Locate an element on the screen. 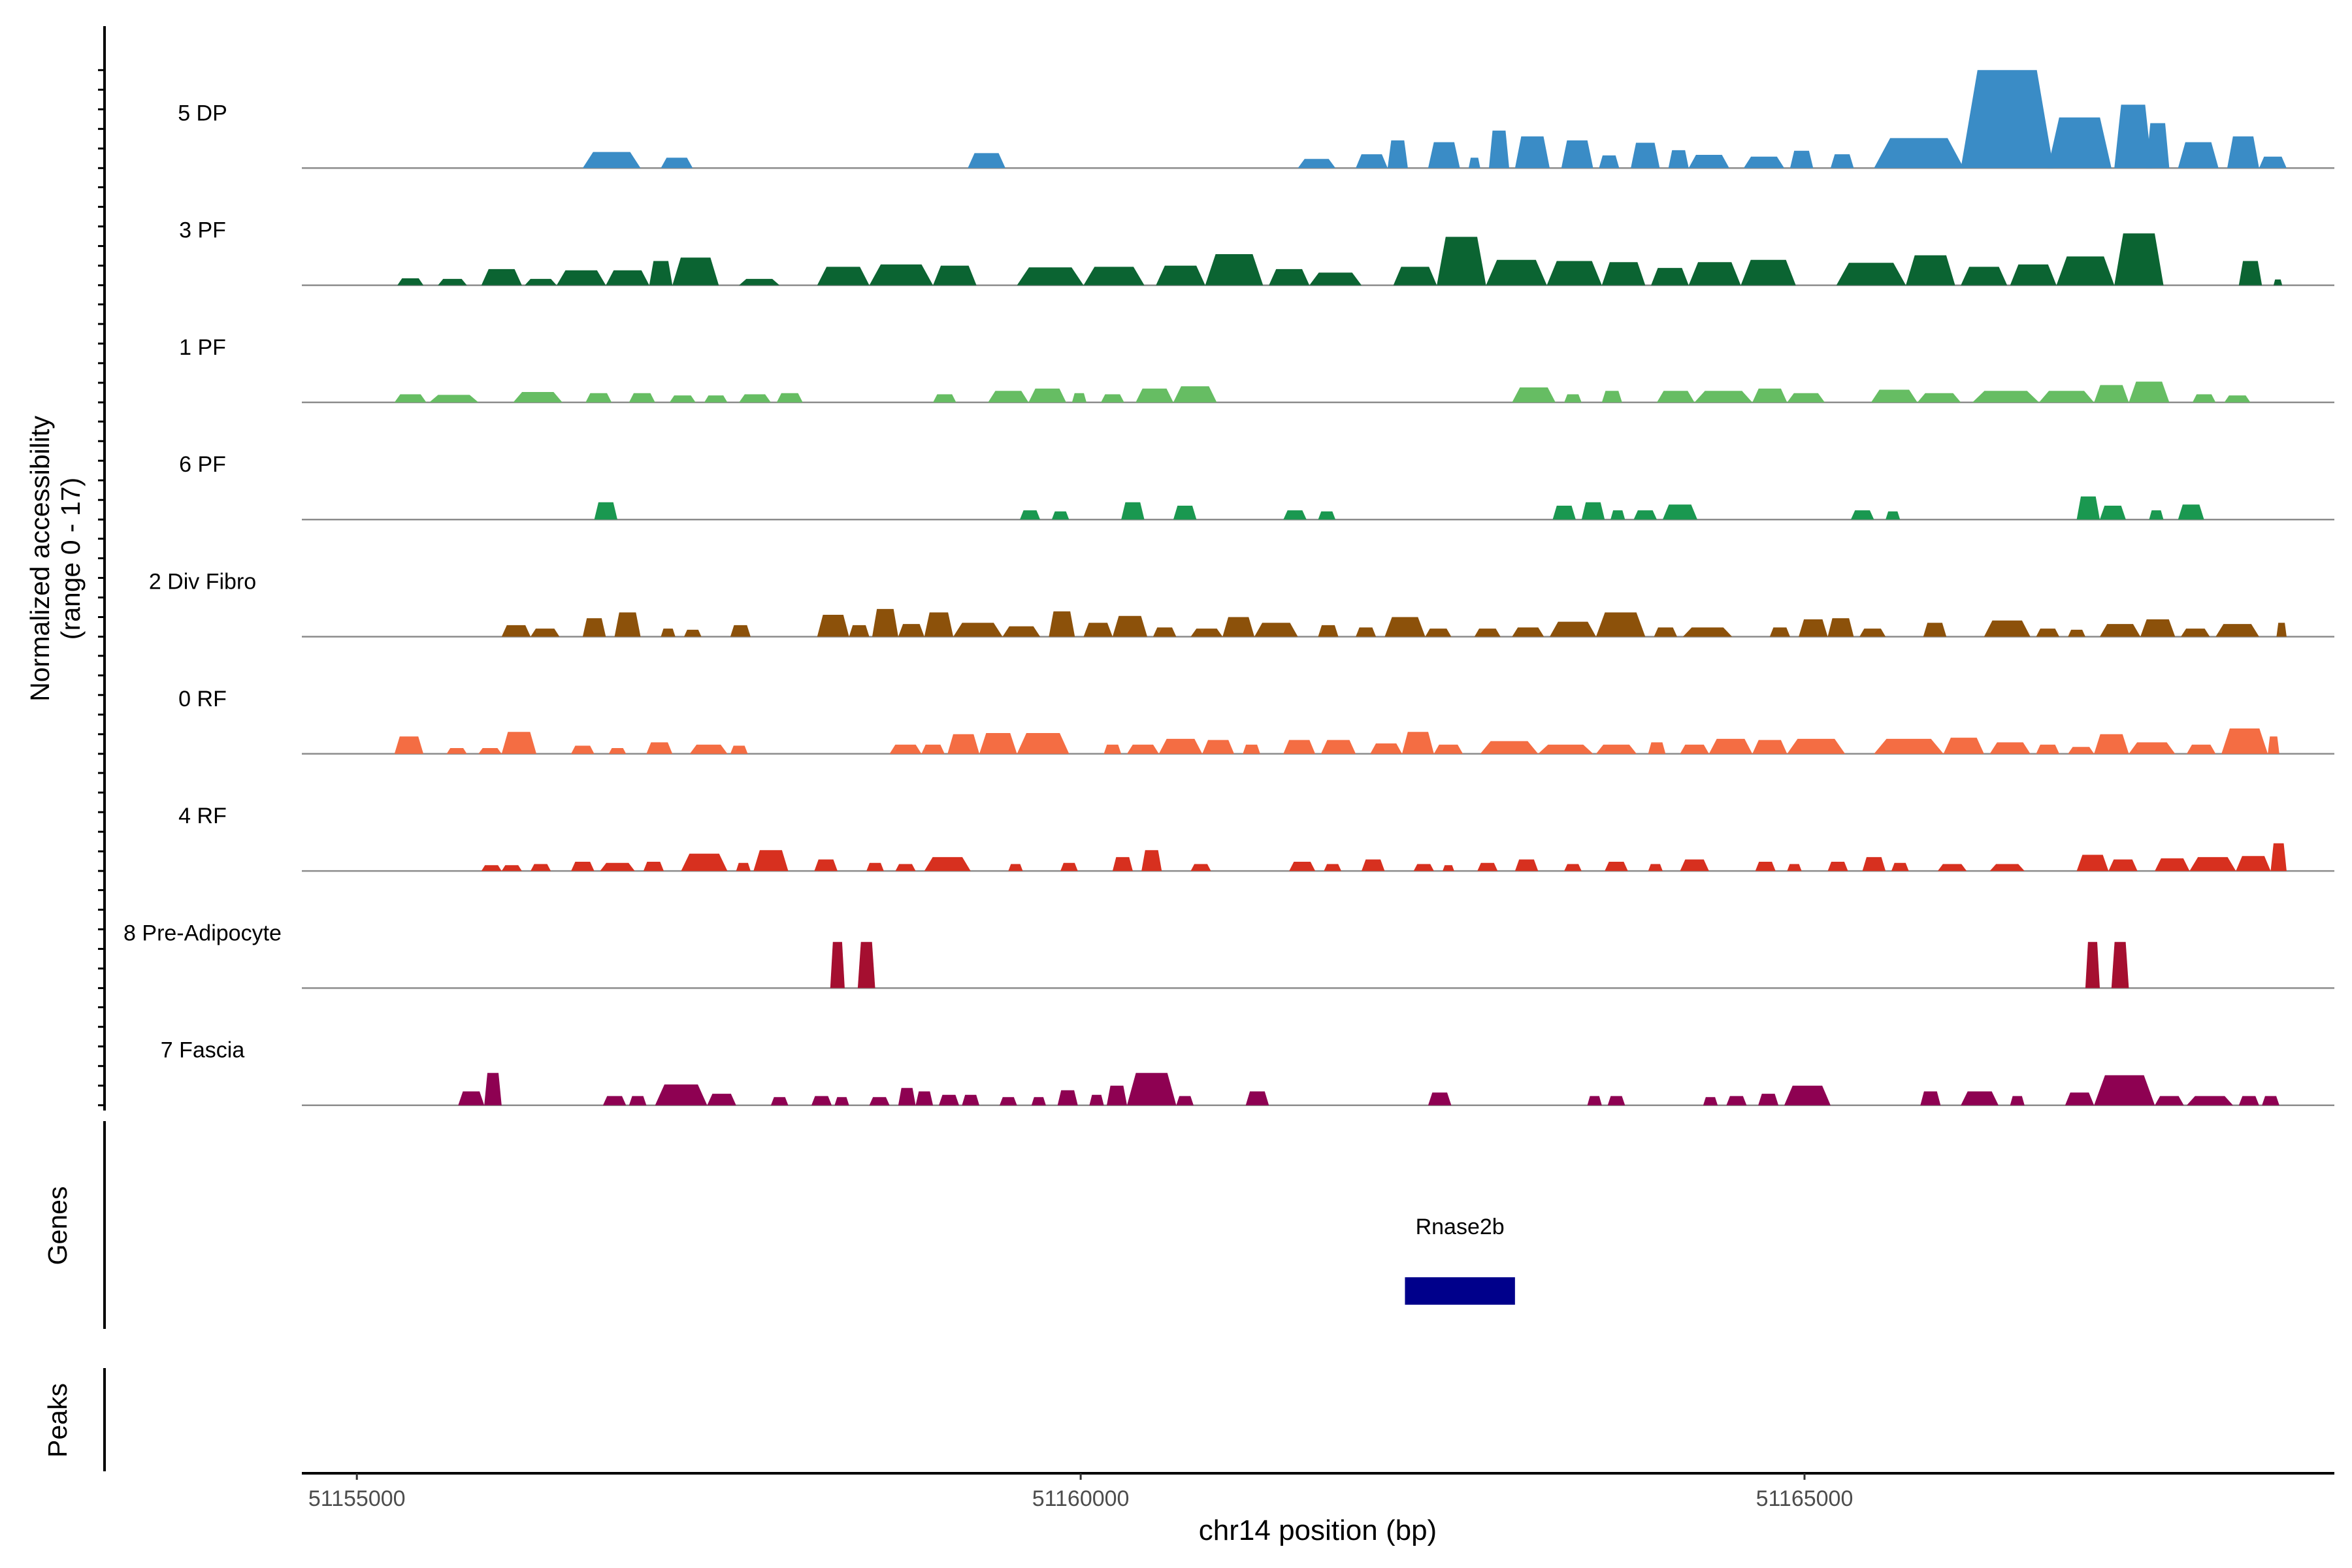 The height and width of the screenshot is (1568, 2352). track-5: 2 Div Fibro is located at coordinates (1241, 604).